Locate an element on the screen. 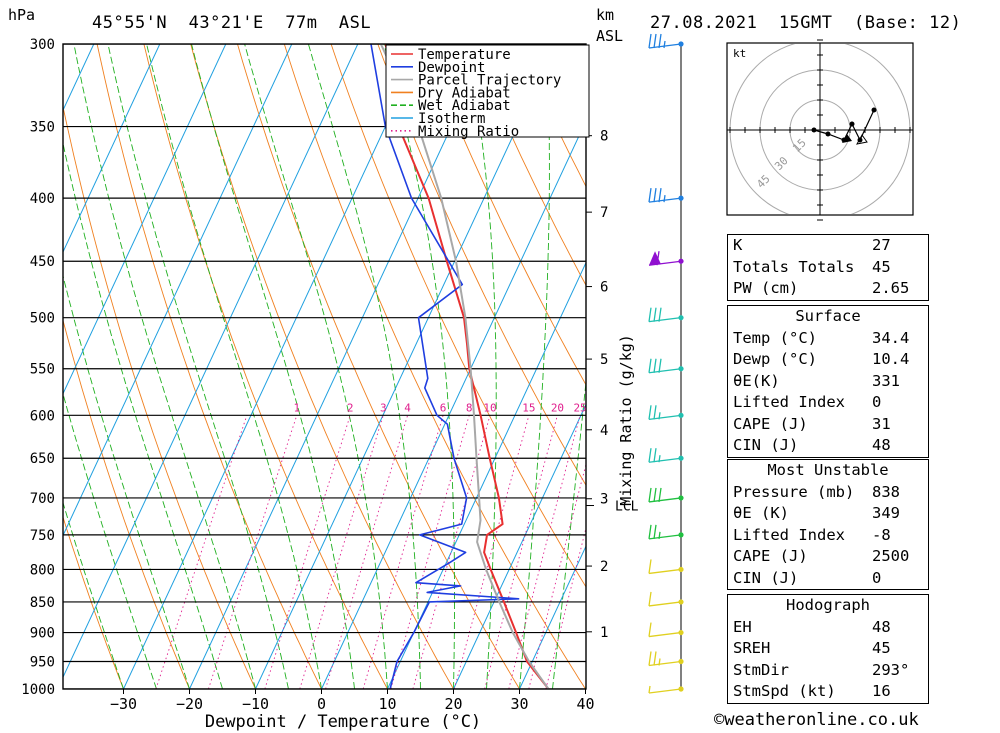 The width and height of the screenshot is (1000, 733). surface-value: 31 is located at coordinates (881, 423).